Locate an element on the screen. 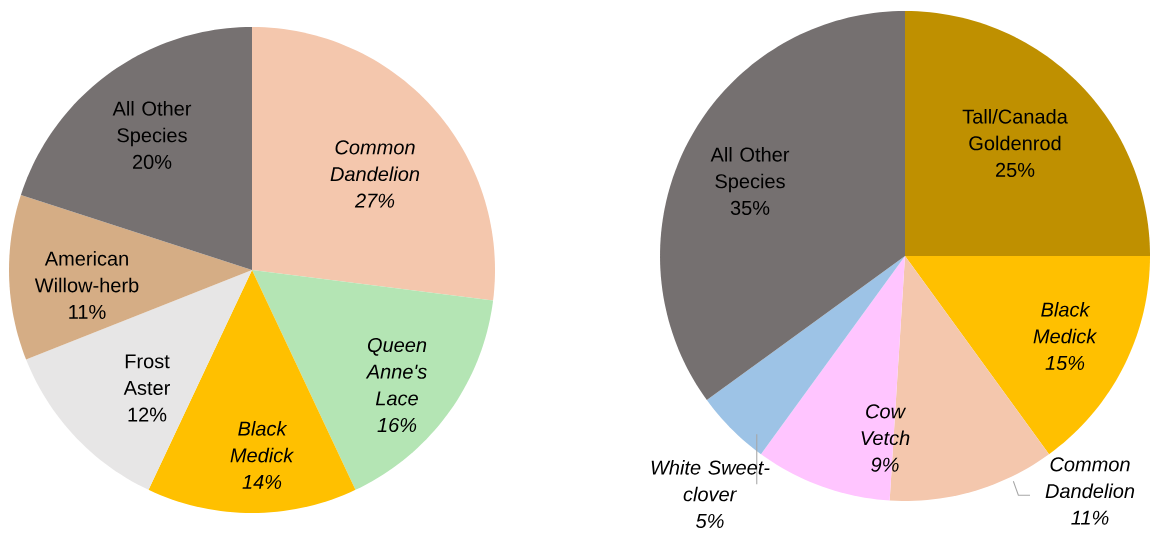 The height and width of the screenshot is (537, 1167). data-label: 16% is located at coordinates (397, 425).